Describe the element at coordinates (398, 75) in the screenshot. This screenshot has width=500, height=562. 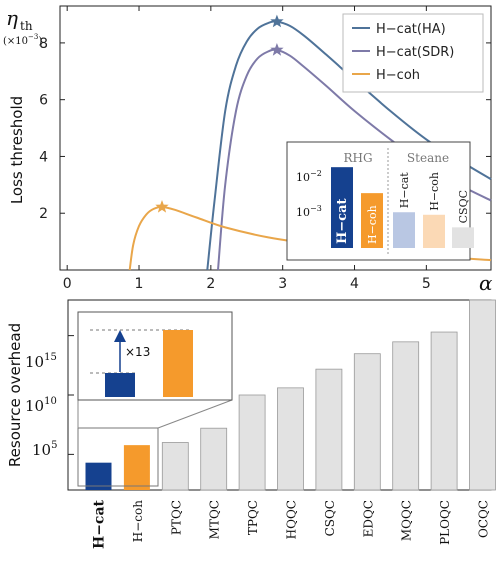
I see `legend-label-coh: H−coh` at that location.